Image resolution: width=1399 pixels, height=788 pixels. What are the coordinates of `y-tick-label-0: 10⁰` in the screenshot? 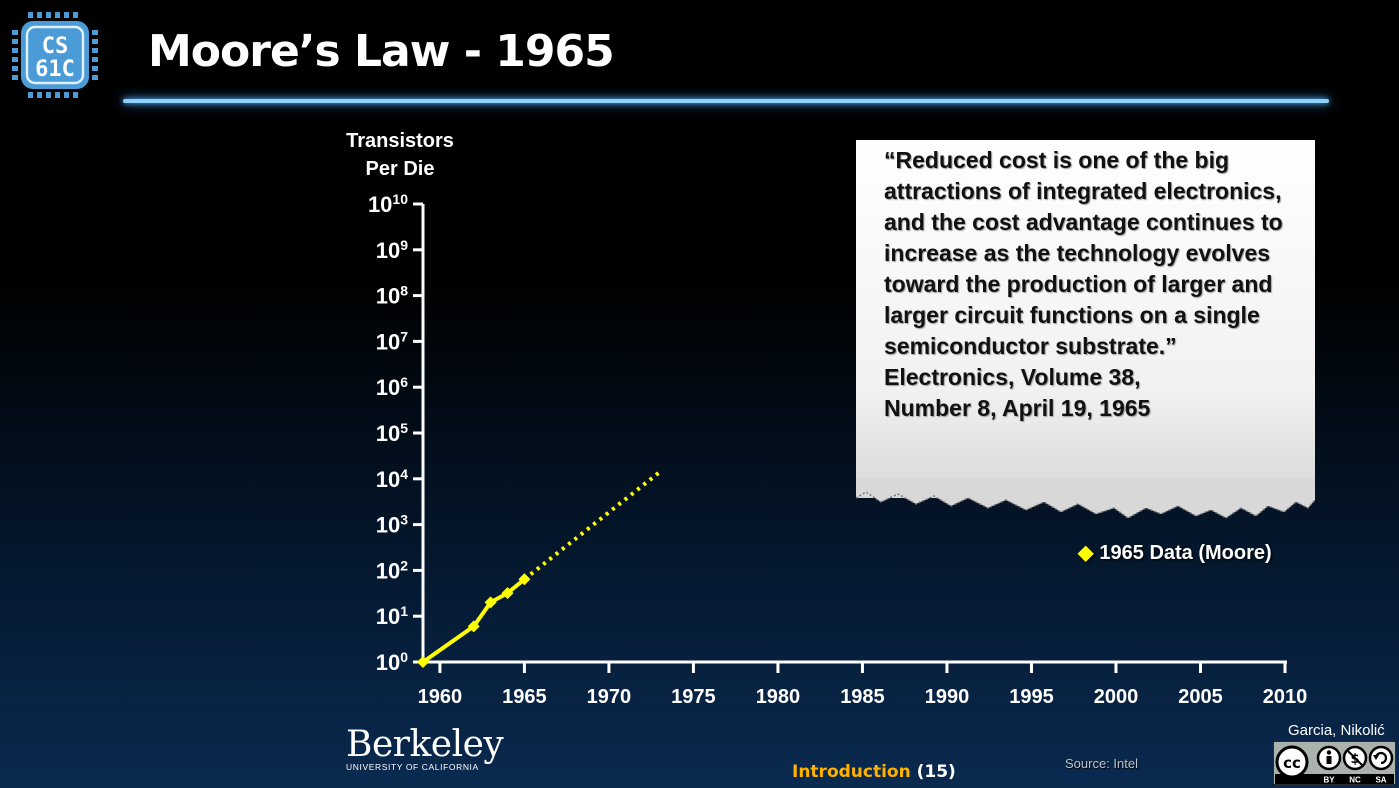 It's located at (392, 662).